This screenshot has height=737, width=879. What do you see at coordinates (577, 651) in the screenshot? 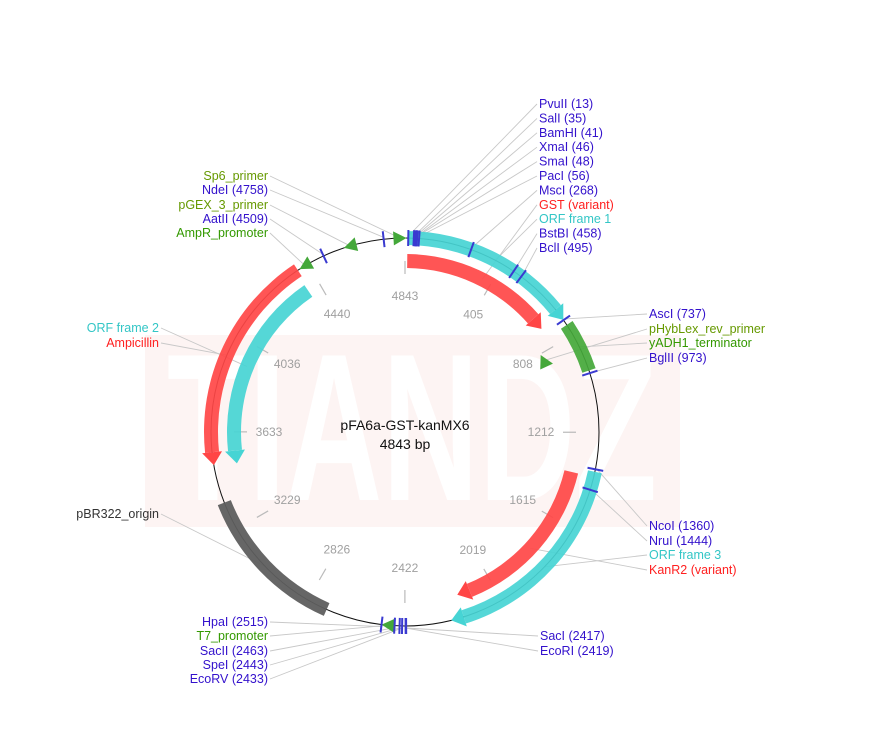
I see `enzyme-label-EcoRI: EcoRI (2419)` at bounding box center [577, 651].